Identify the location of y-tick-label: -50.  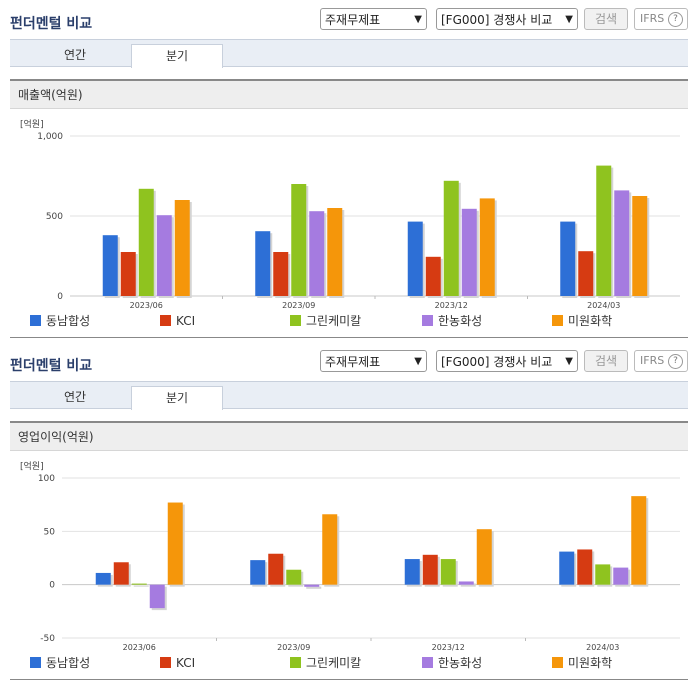
(47, 639).